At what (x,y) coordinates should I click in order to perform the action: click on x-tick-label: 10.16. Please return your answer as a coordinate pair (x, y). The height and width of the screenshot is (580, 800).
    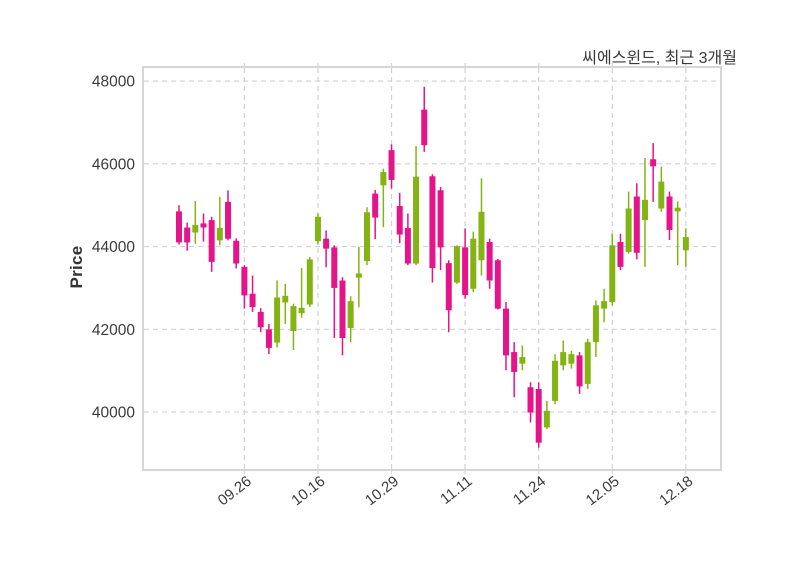
    Looking at the image, I should click on (308, 491).